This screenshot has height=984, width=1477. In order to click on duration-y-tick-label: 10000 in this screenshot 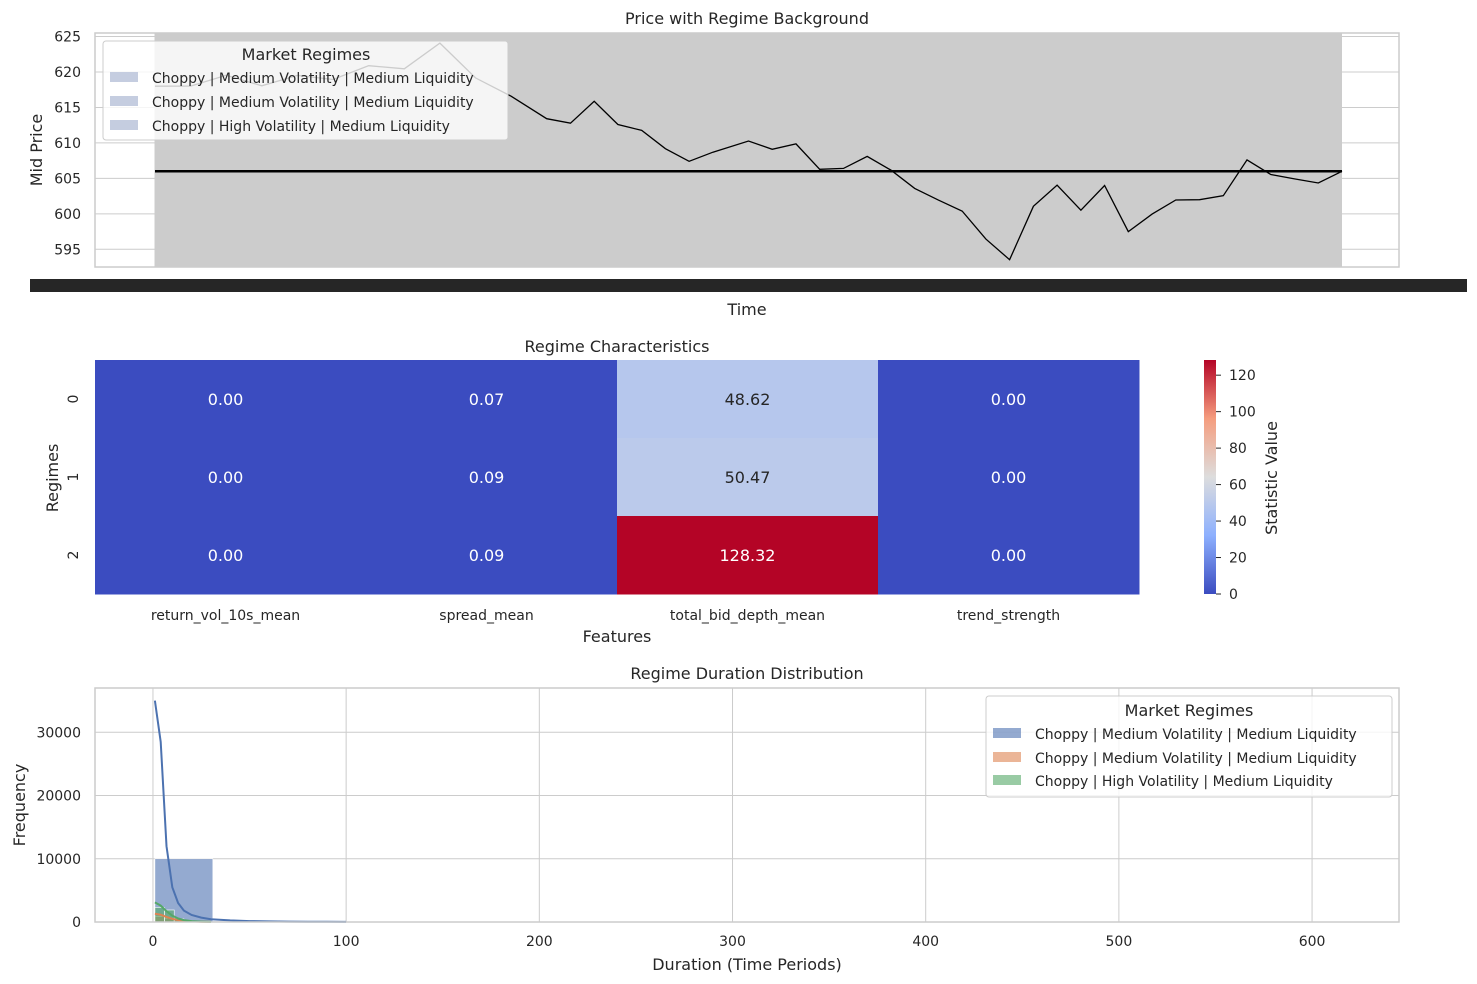, I will do `click(58, 860)`.